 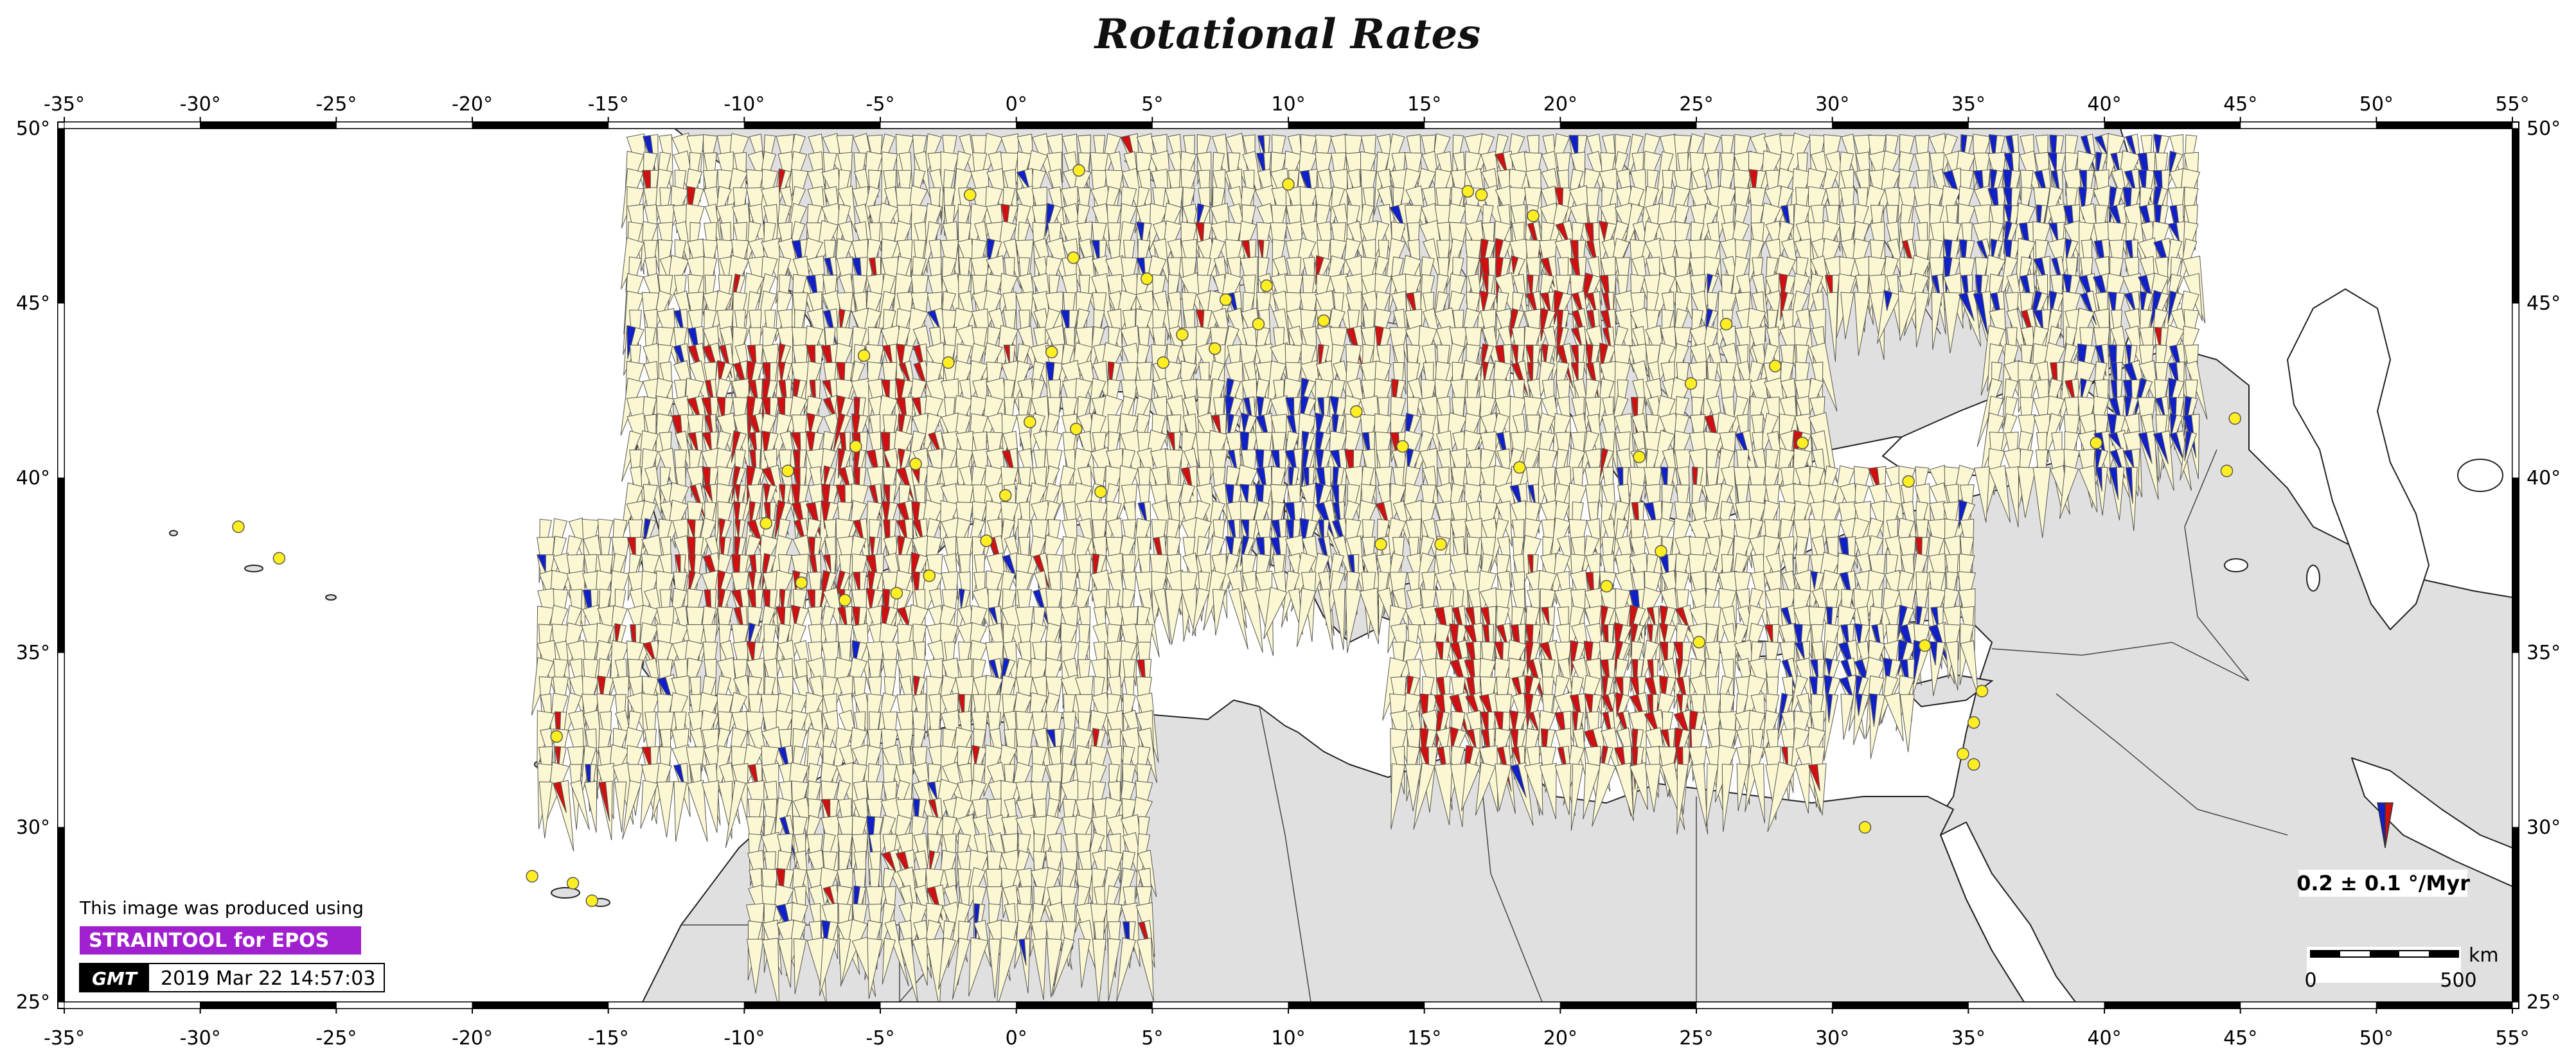 I want to click on map-title: Rotational Rates, so click(x=1288, y=34).